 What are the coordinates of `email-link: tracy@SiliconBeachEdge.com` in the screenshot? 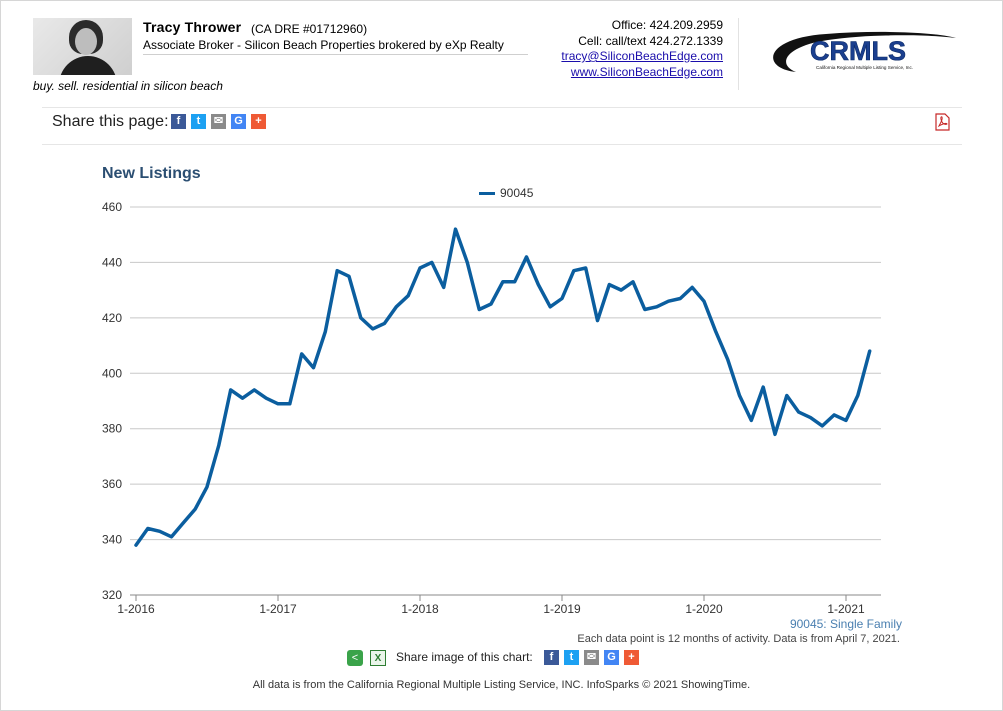 It's located at (642, 56).